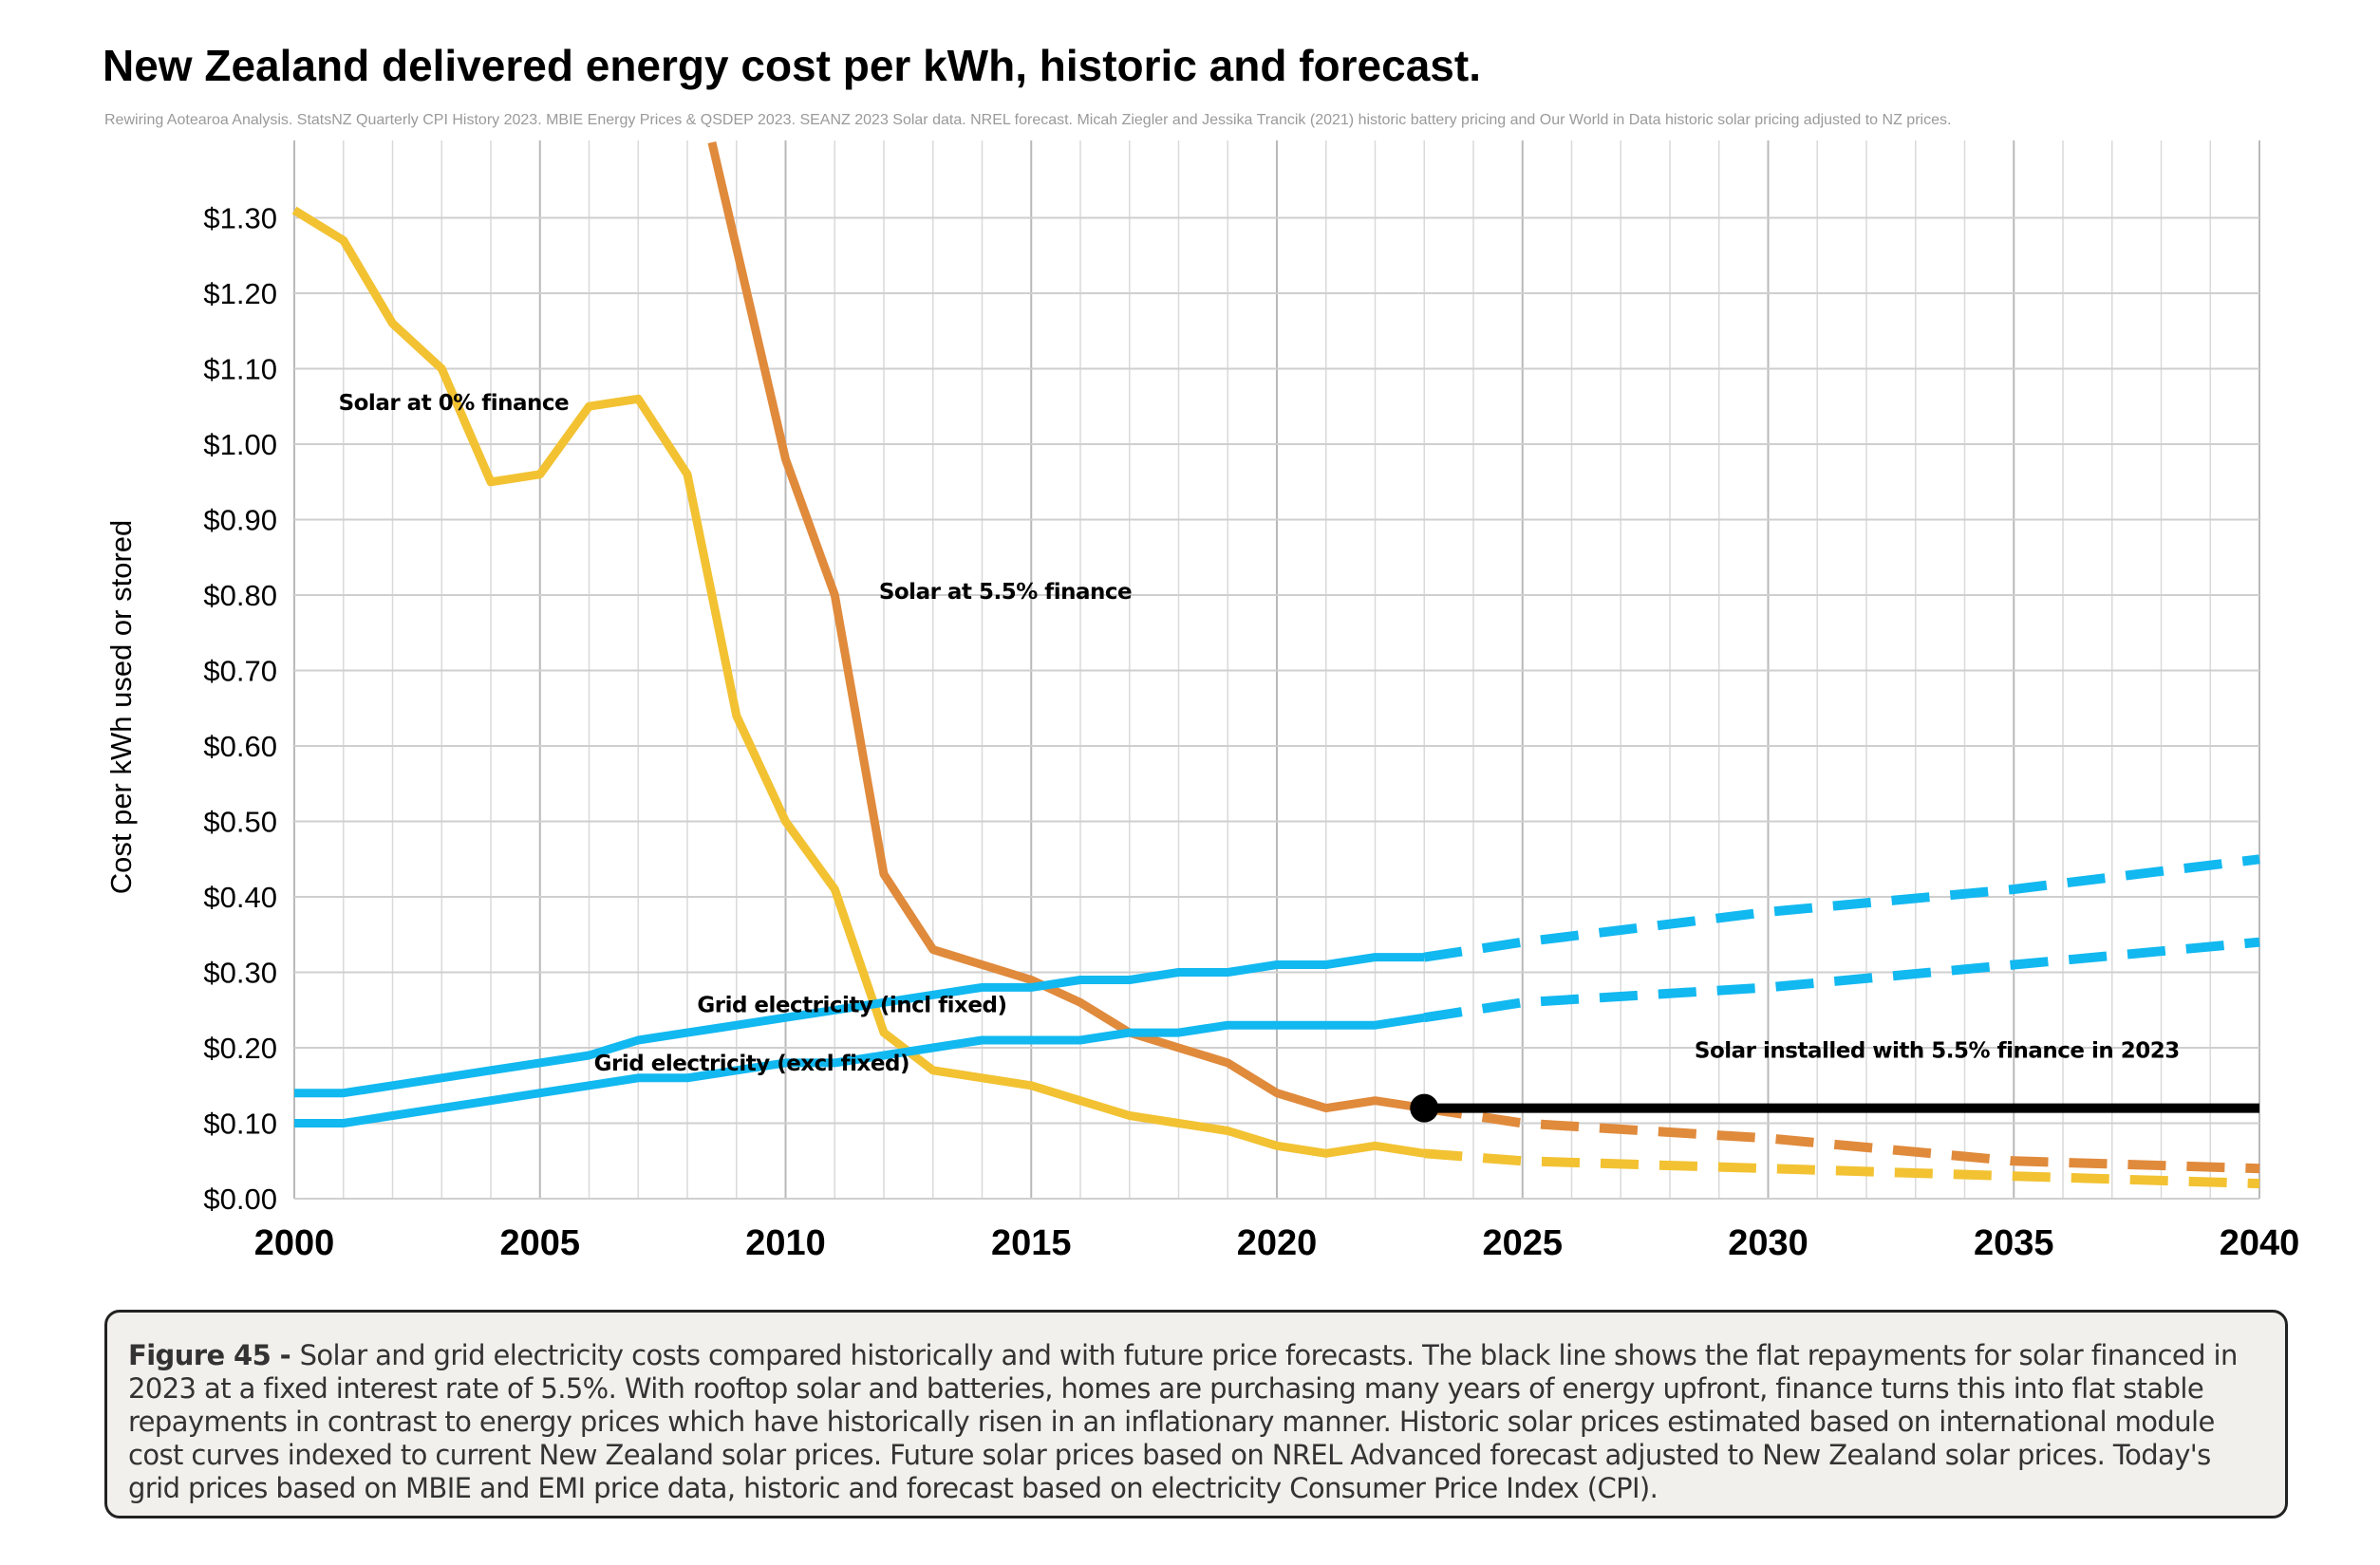 The width and height of the screenshot is (2380, 1565). What do you see at coordinates (240, 671) in the screenshot?
I see `y-tick-label: $0.70` at bounding box center [240, 671].